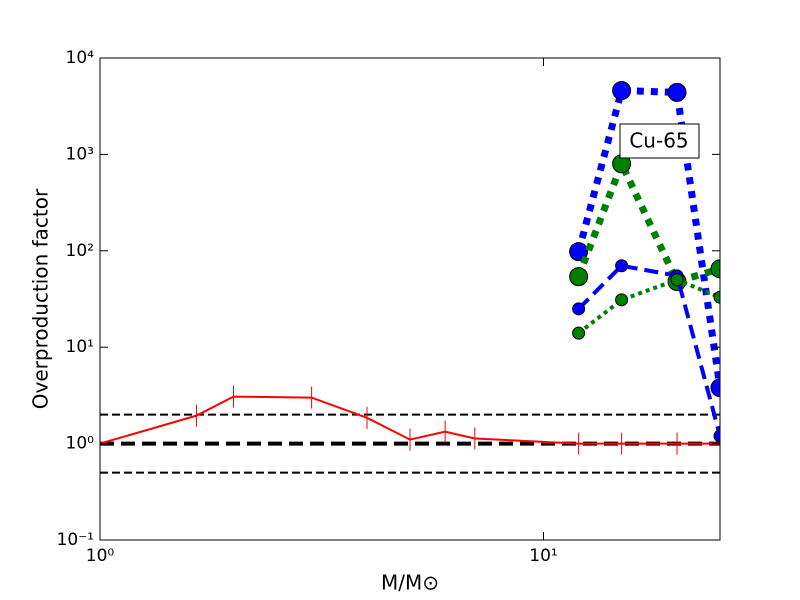  I want to click on y-tick-label: 10⁻¹, so click(75, 540).